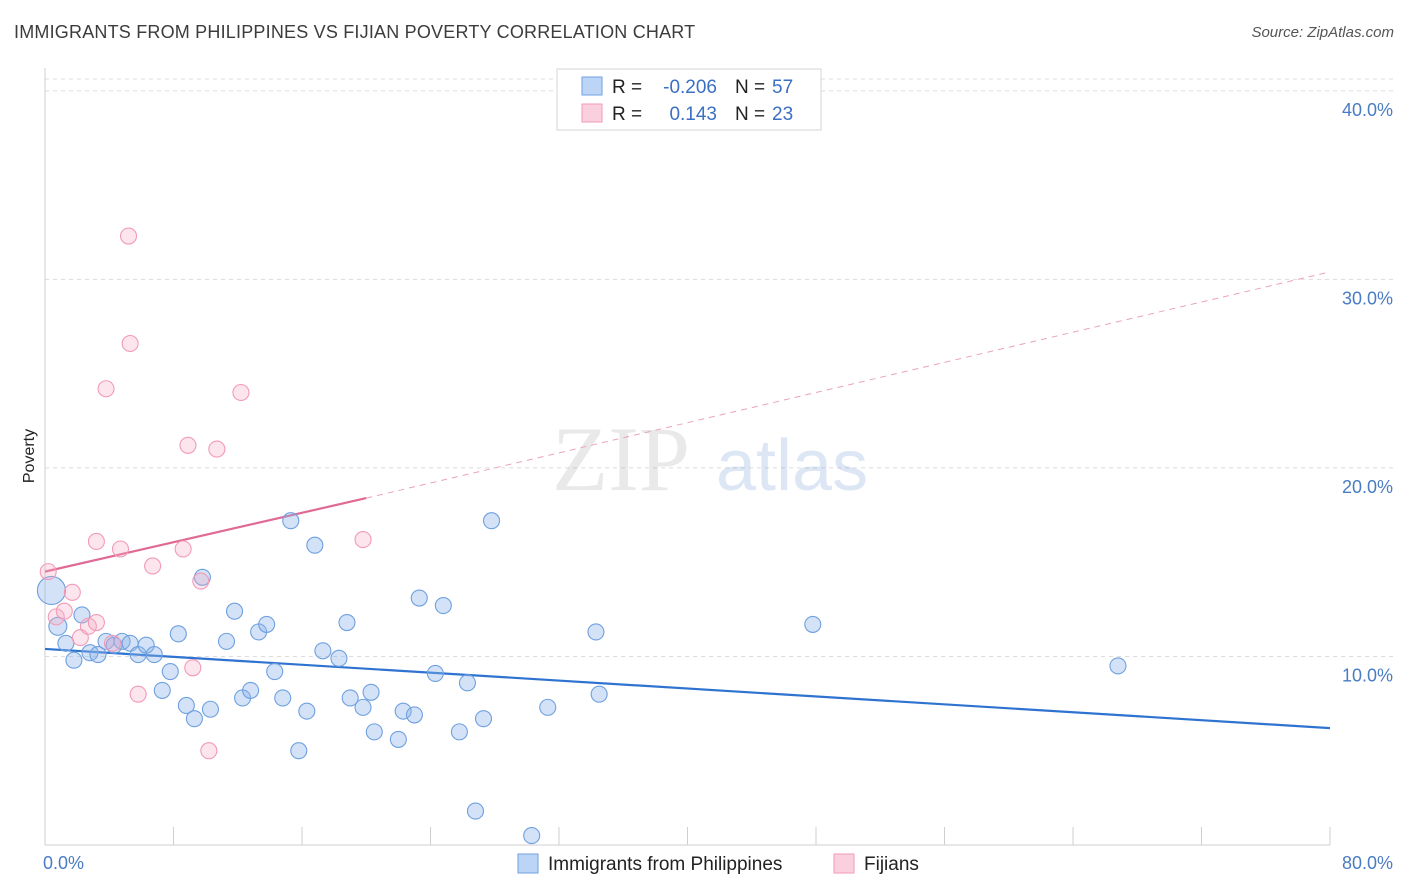 This screenshot has height=892, width=1406. Describe the element at coordinates (627, 114) in the screenshot. I see `legend-r-label-2: R =` at that location.